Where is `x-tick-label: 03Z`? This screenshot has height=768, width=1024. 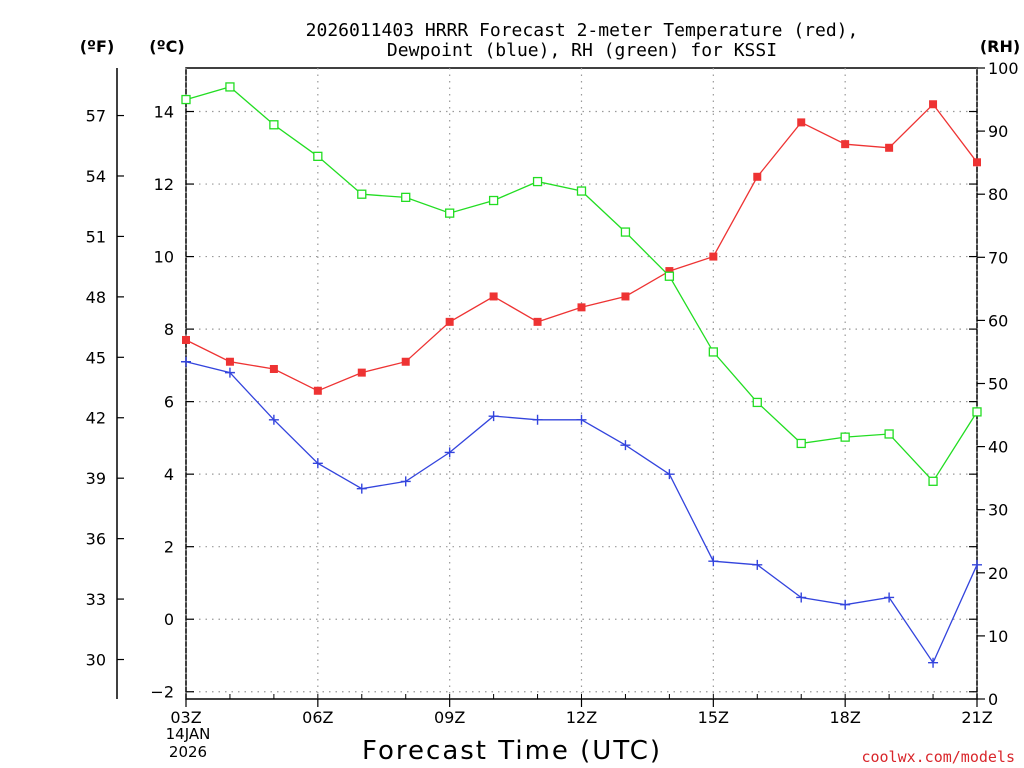
x-tick-label: 03Z is located at coordinates (185, 717).